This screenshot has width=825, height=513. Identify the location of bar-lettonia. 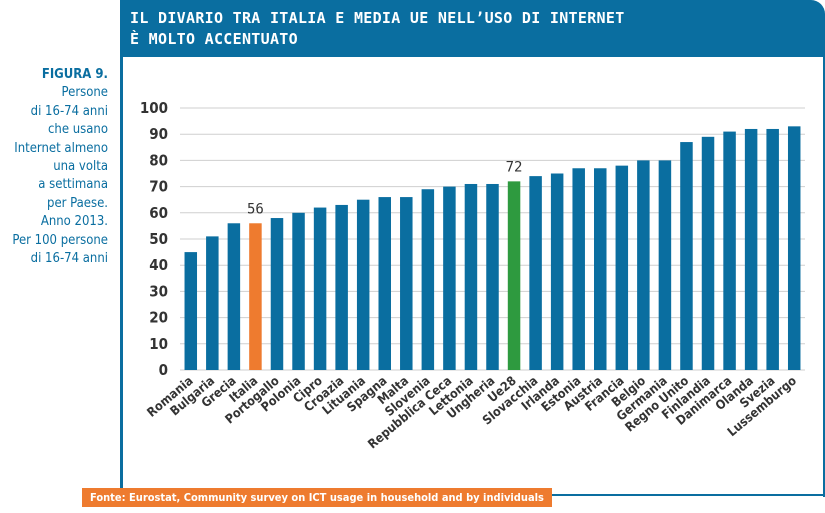
(471, 276).